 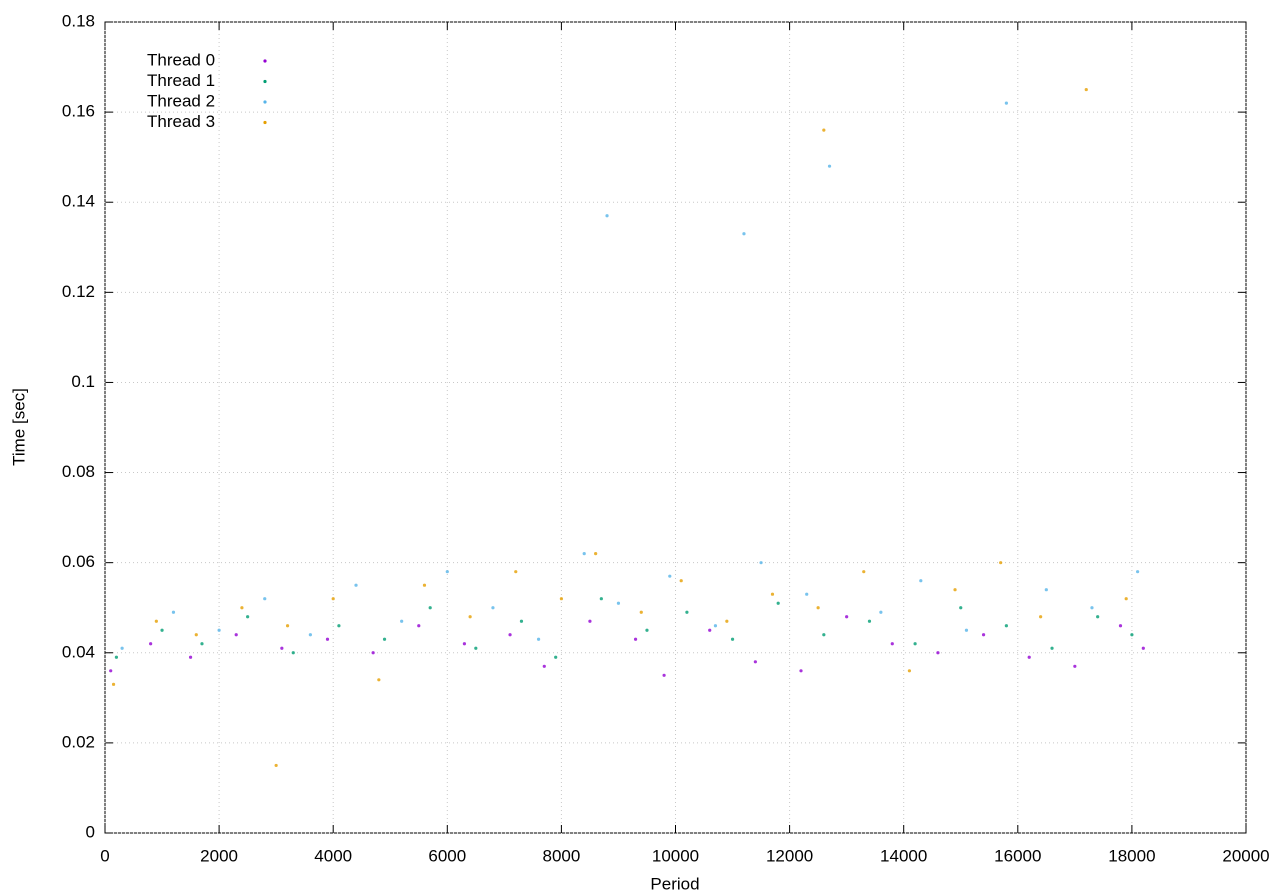 What do you see at coordinates (104, 855) in the screenshot?
I see `x-tick-label: 0` at bounding box center [104, 855].